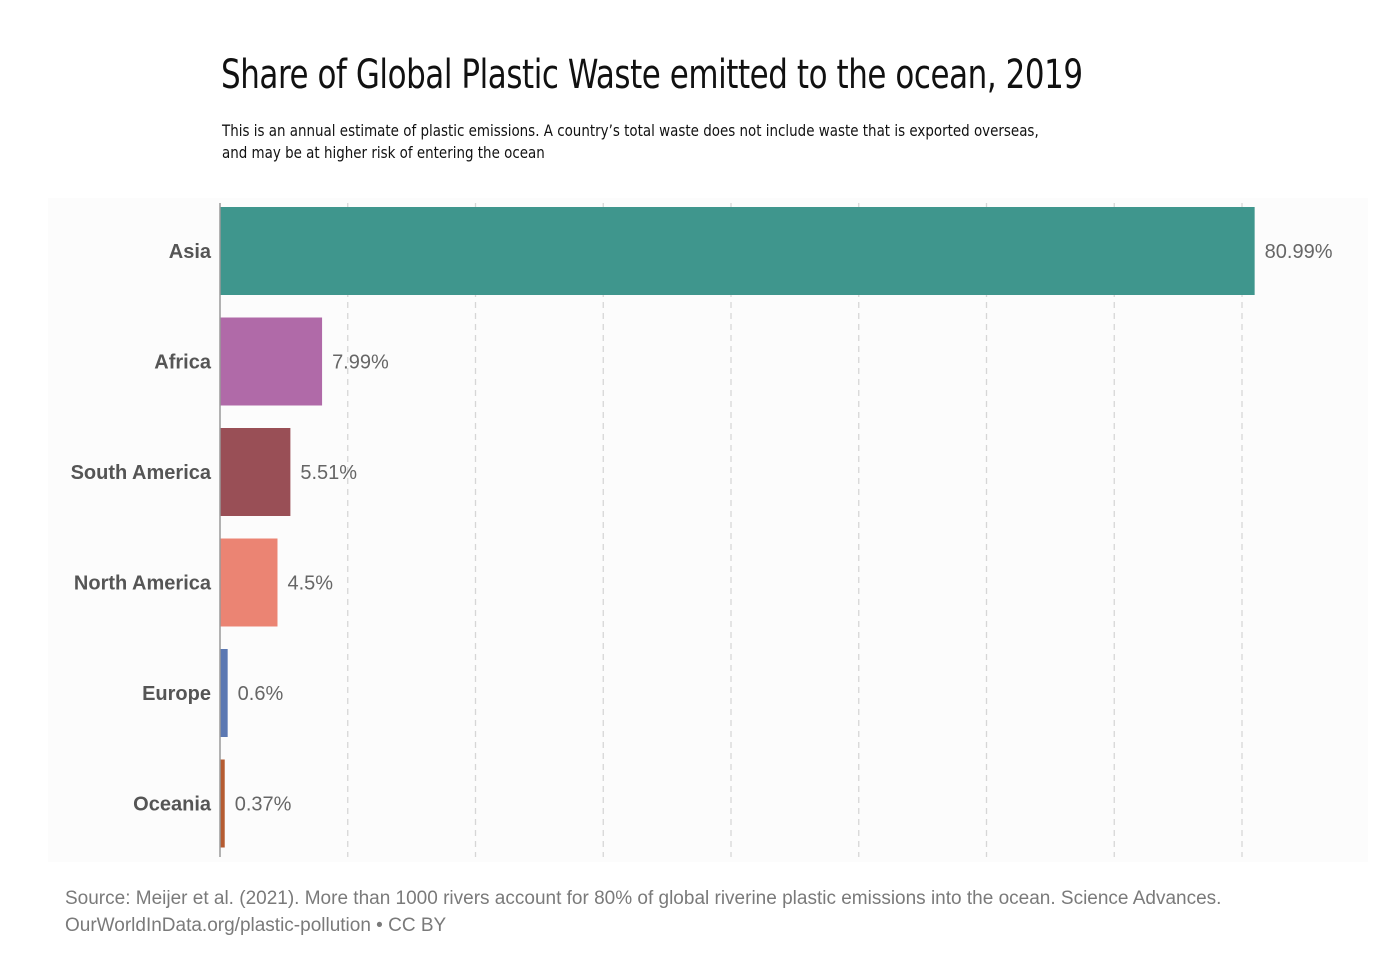  Describe the element at coordinates (224, 693) in the screenshot. I see `bar-europe` at that location.